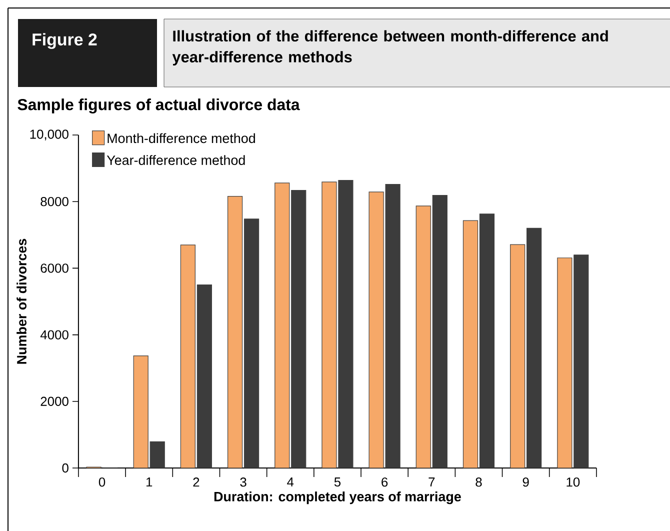 Image resolution: width=670 pixels, height=531 pixels. Describe the element at coordinates (49, 135) in the screenshot. I see `y-tick-label: 10,000` at that location.